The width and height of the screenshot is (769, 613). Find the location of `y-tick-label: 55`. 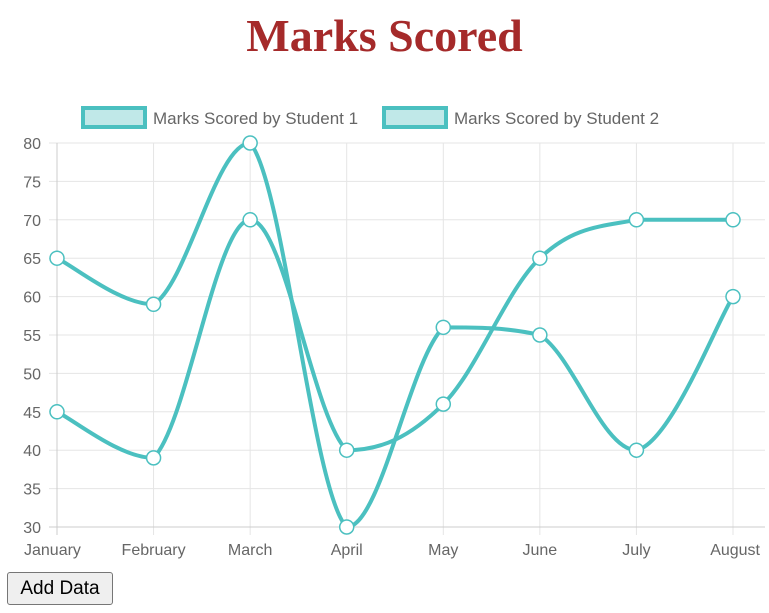

y-tick-label: 55 is located at coordinates (32, 336).